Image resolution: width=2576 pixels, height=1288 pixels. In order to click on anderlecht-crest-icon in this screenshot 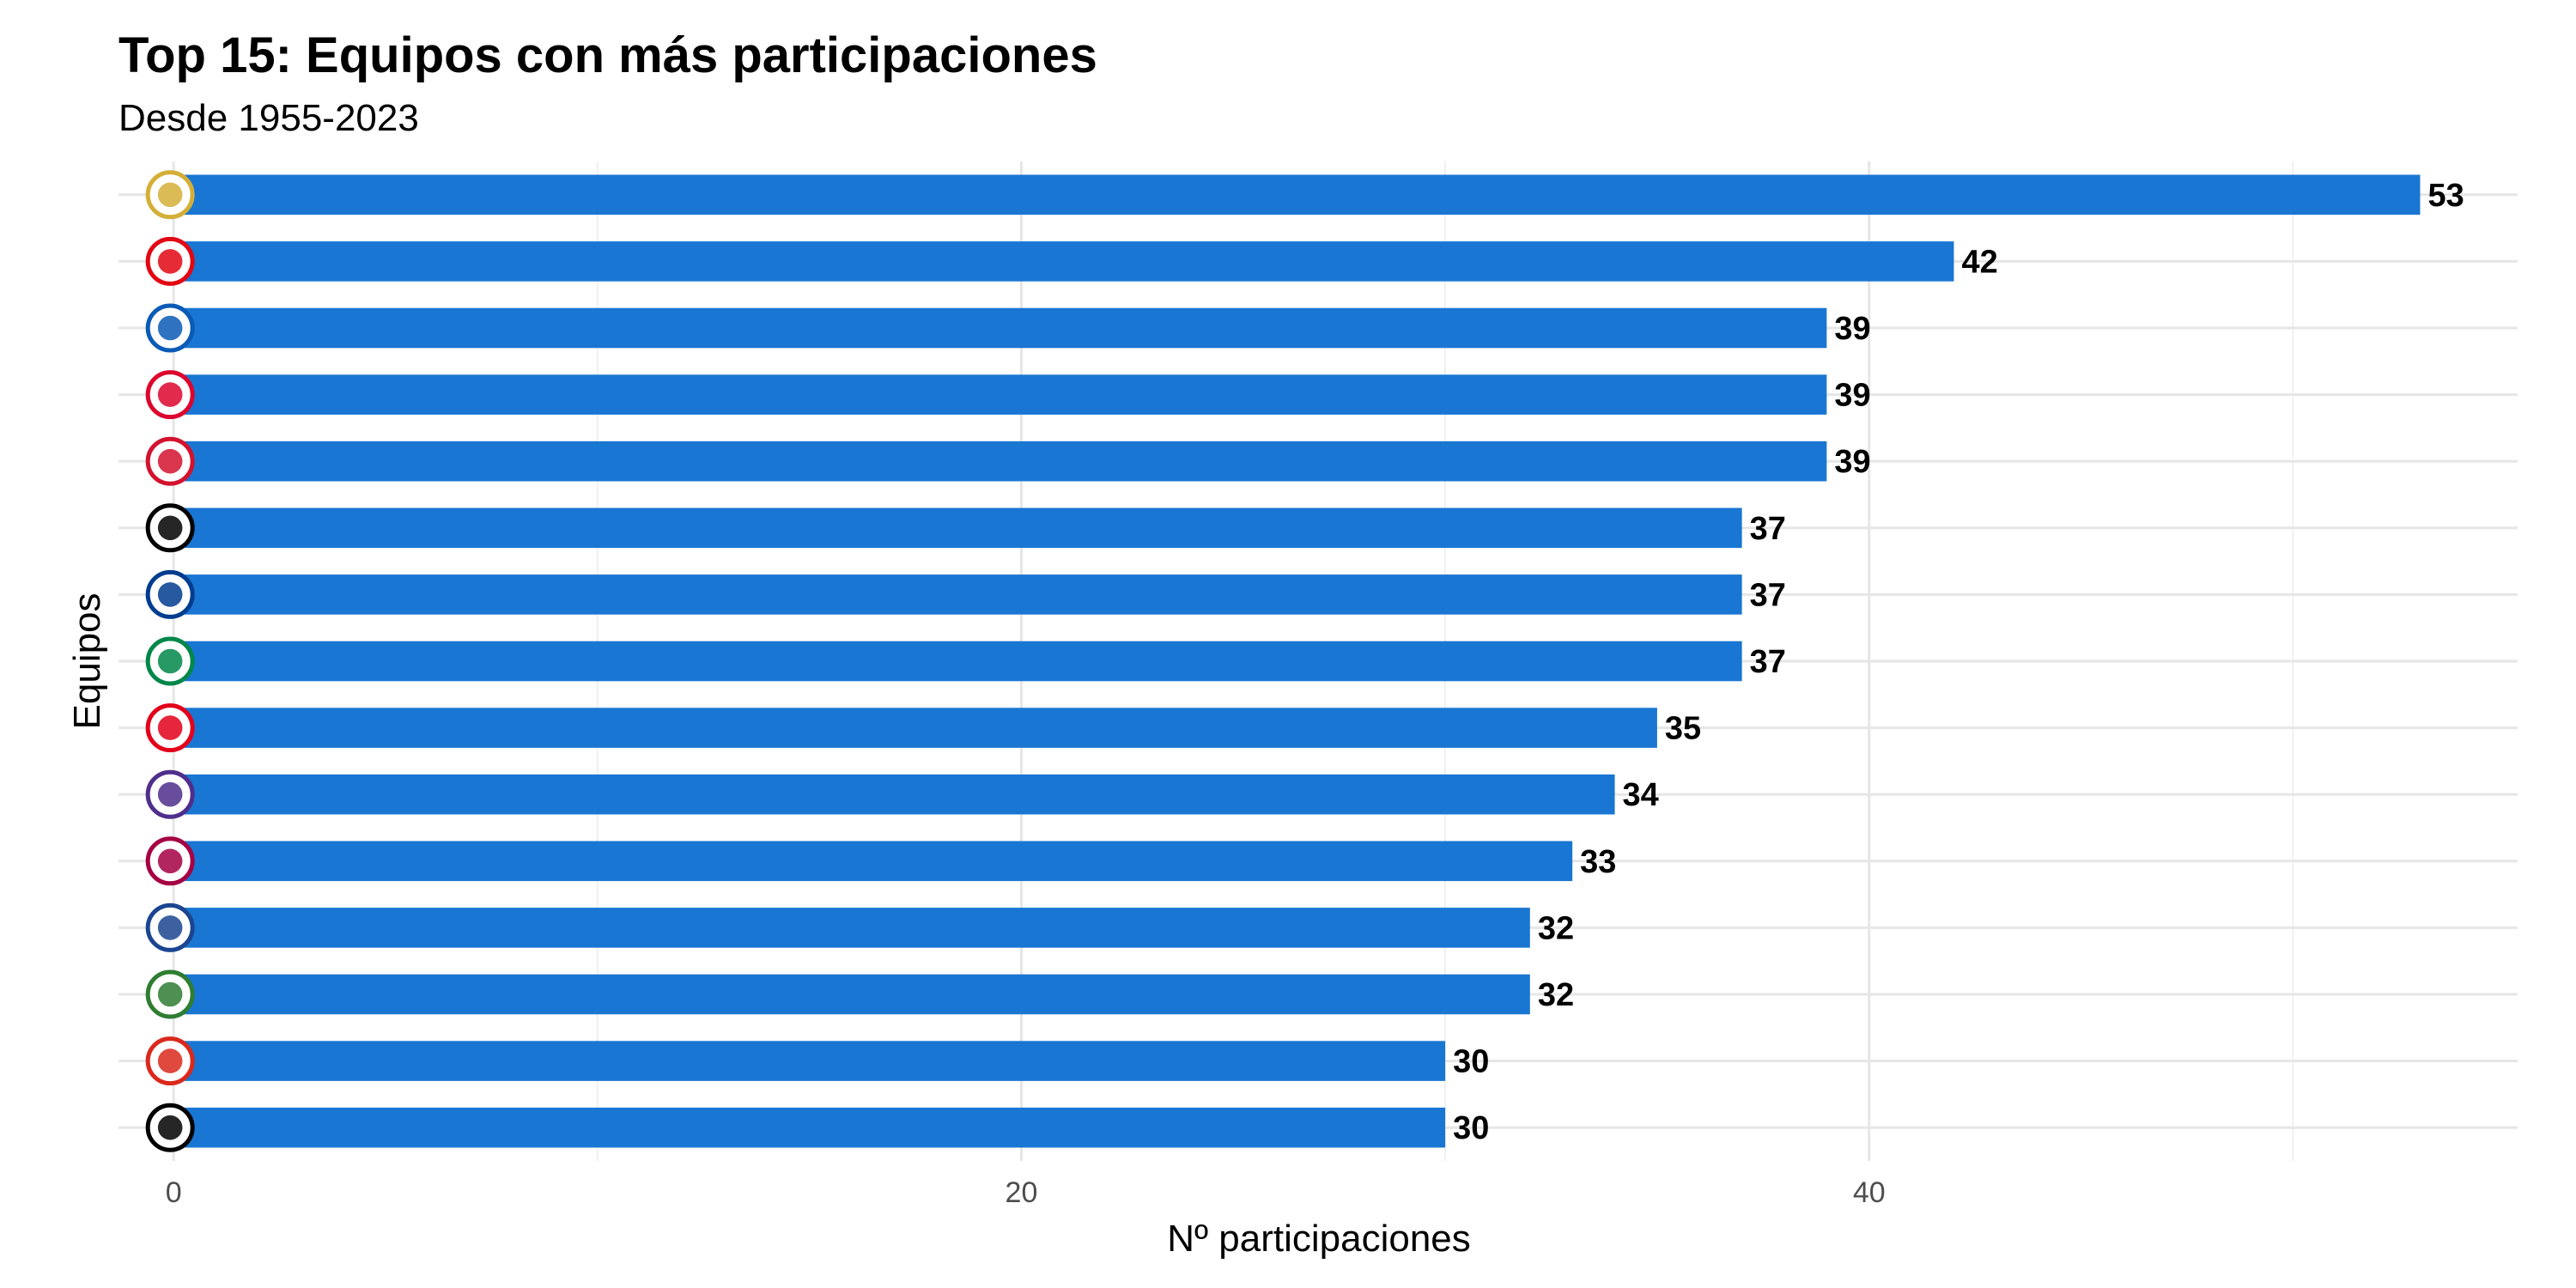, I will do `click(170, 794)`.